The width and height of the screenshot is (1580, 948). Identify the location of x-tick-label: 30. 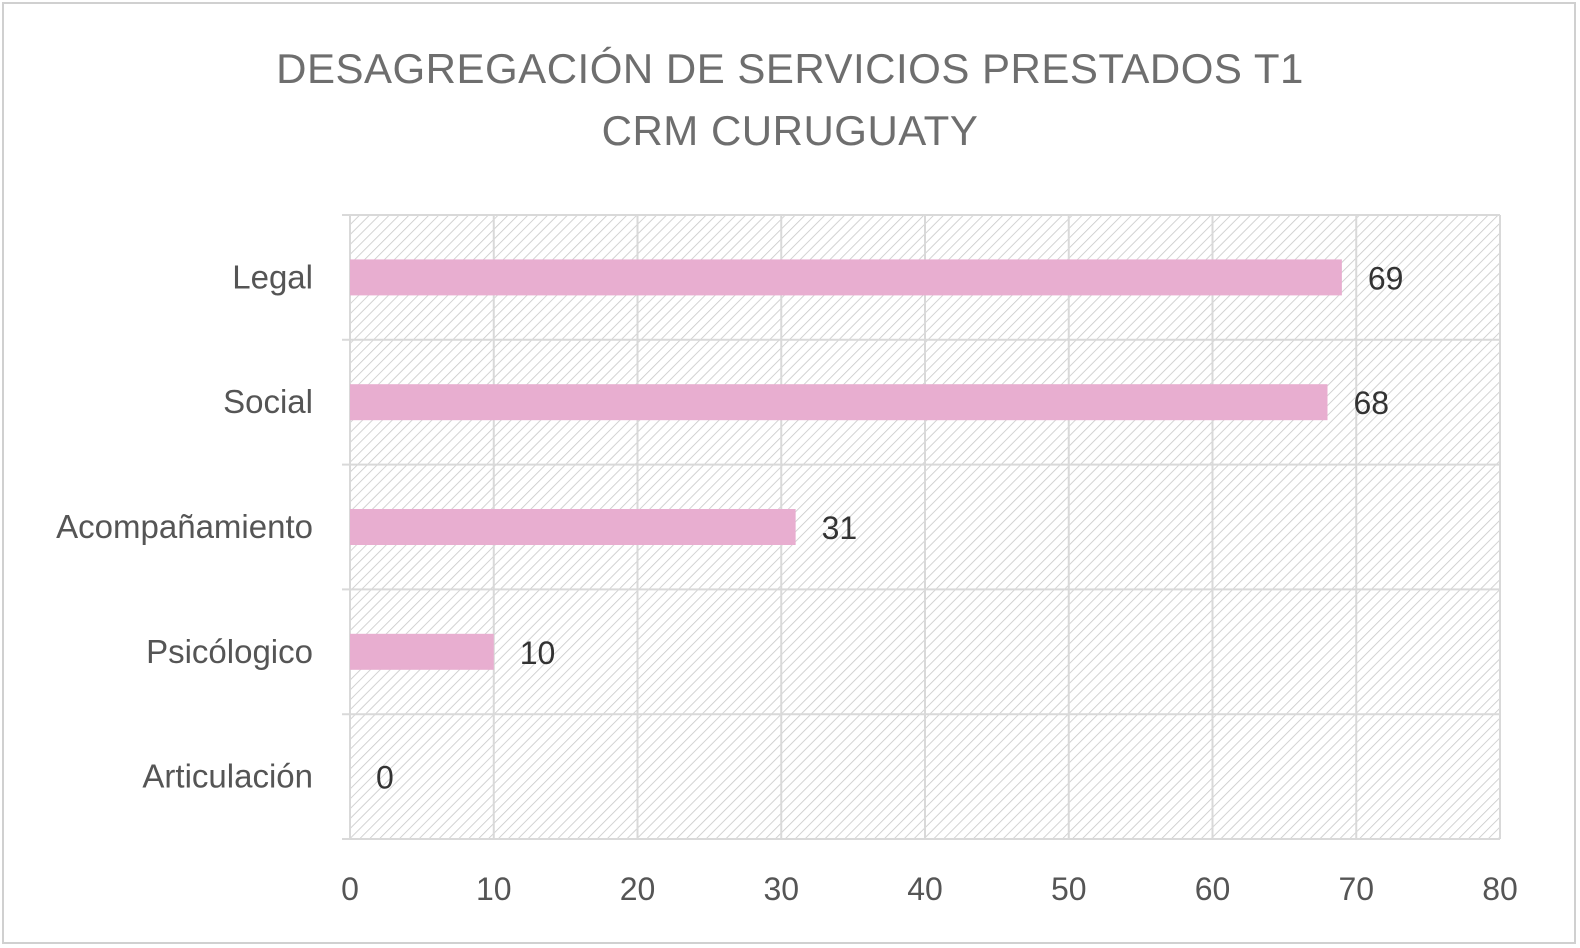
(781, 889).